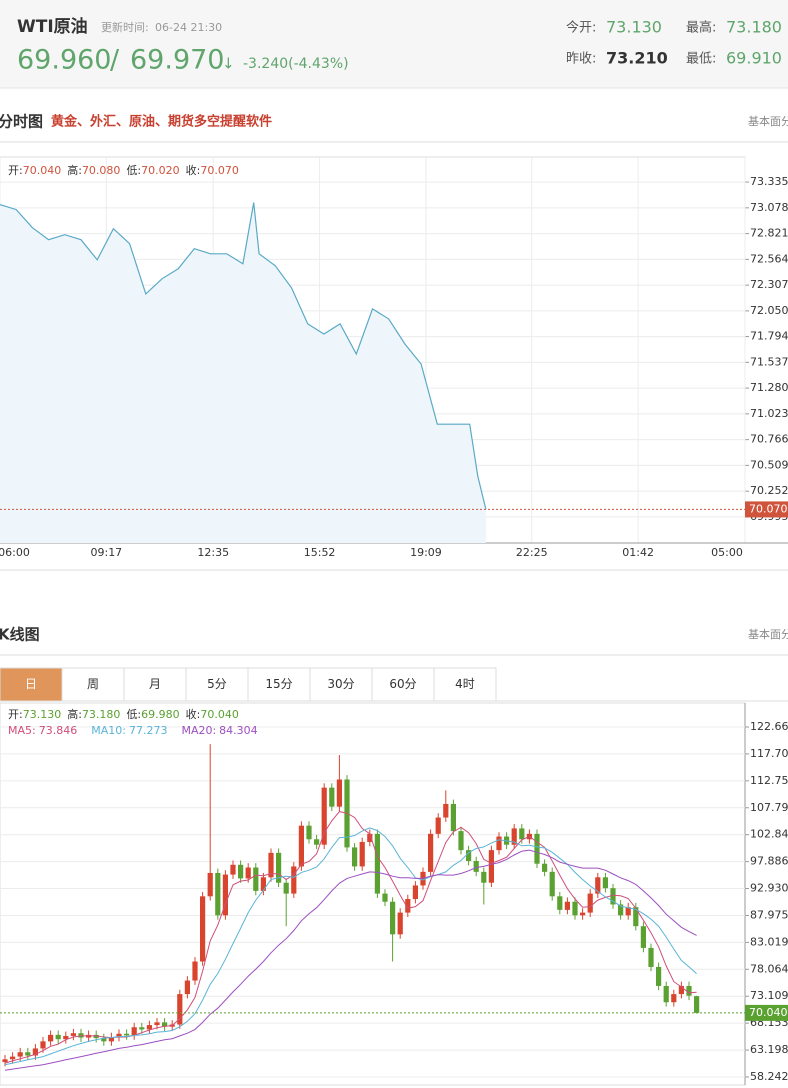  I want to click on y-tick-label: 72.821, so click(769, 233).